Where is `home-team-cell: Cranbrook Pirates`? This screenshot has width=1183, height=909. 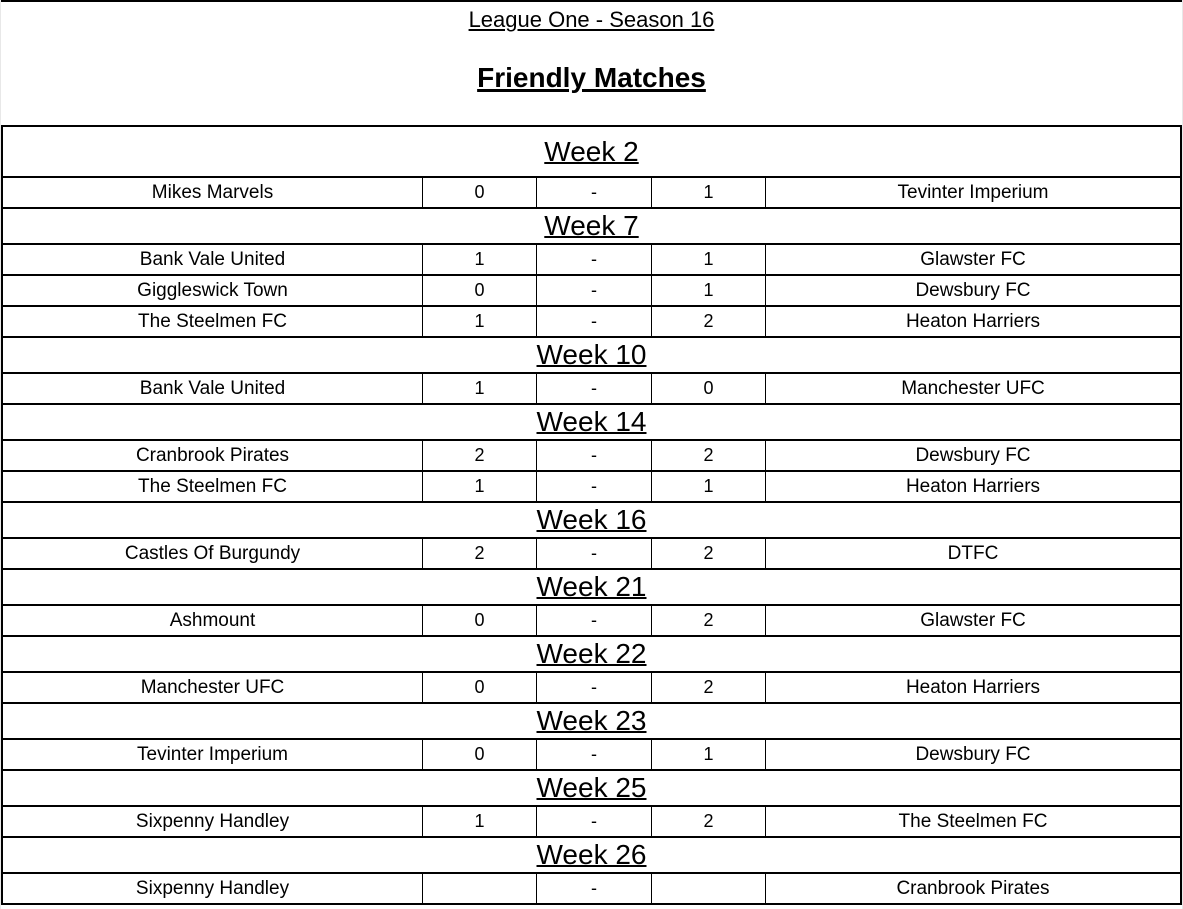
home-team-cell: Cranbrook Pirates is located at coordinates (212, 455).